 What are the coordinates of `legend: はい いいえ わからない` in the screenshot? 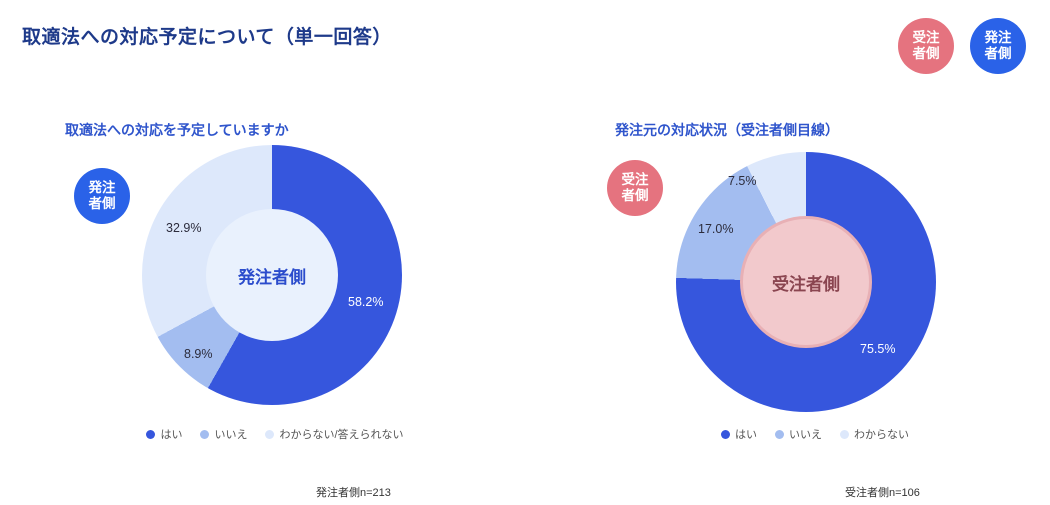 It's located at (815, 434).